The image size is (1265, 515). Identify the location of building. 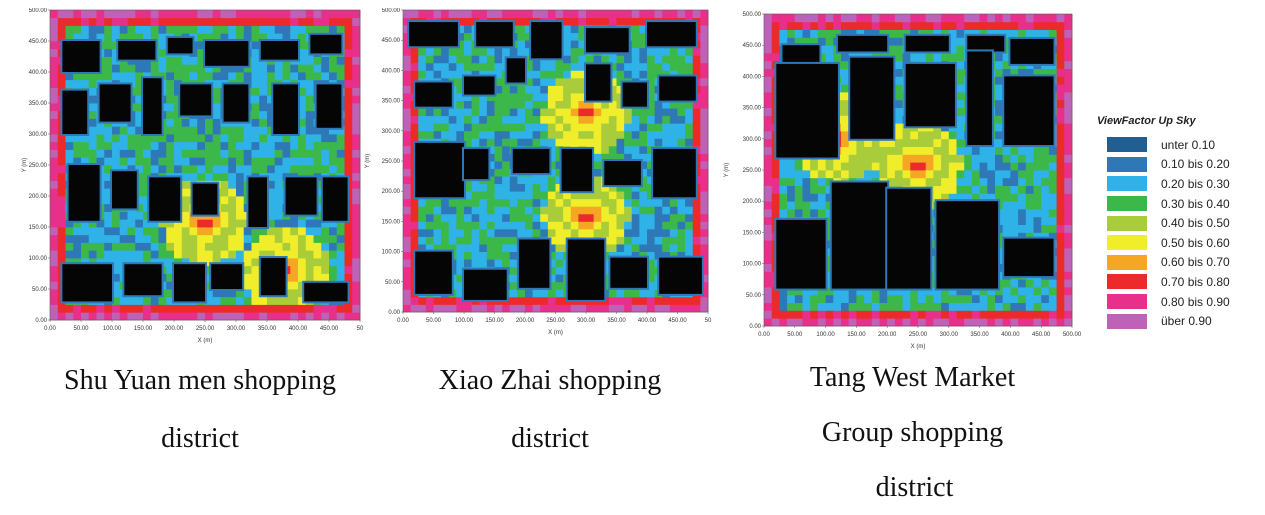
(534, 264).